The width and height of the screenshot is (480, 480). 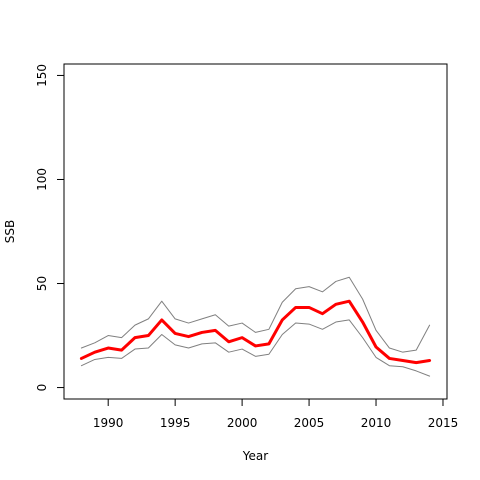 What do you see at coordinates (376, 423) in the screenshot?
I see `x-tick-label: 2010` at bounding box center [376, 423].